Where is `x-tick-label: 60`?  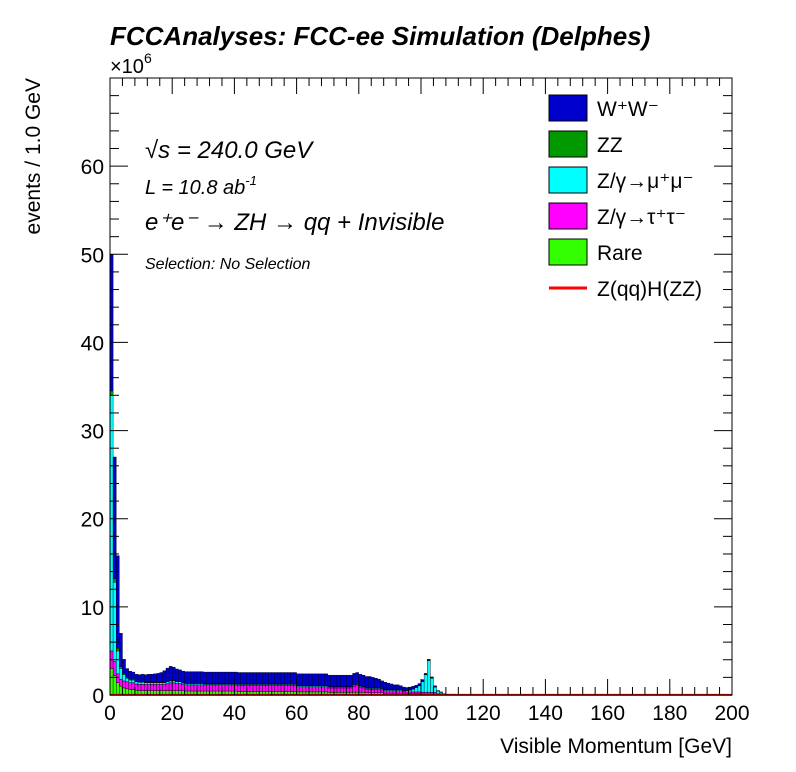 x-tick-label: 60 is located at coordinates (296, 713).